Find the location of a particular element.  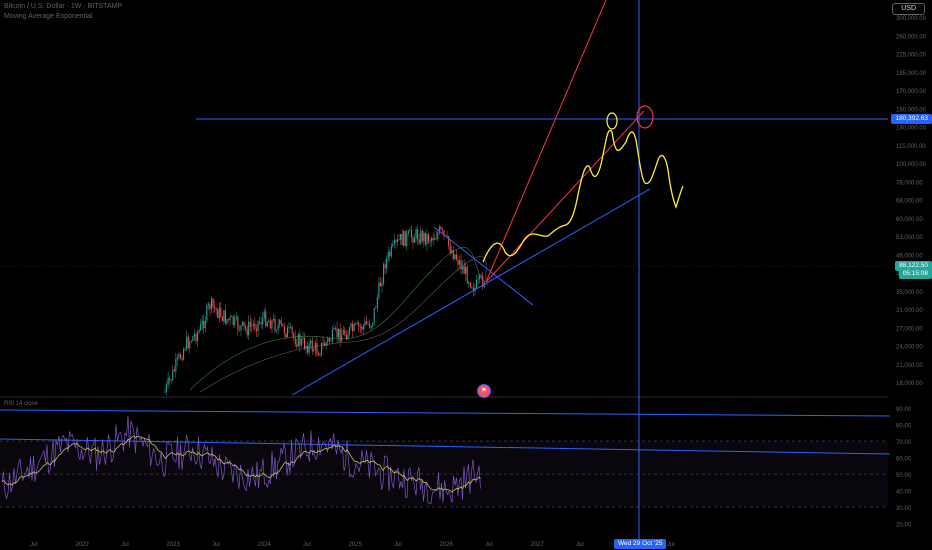

tv-flag-icon: ⚑ is located at coordinates (484, 391).